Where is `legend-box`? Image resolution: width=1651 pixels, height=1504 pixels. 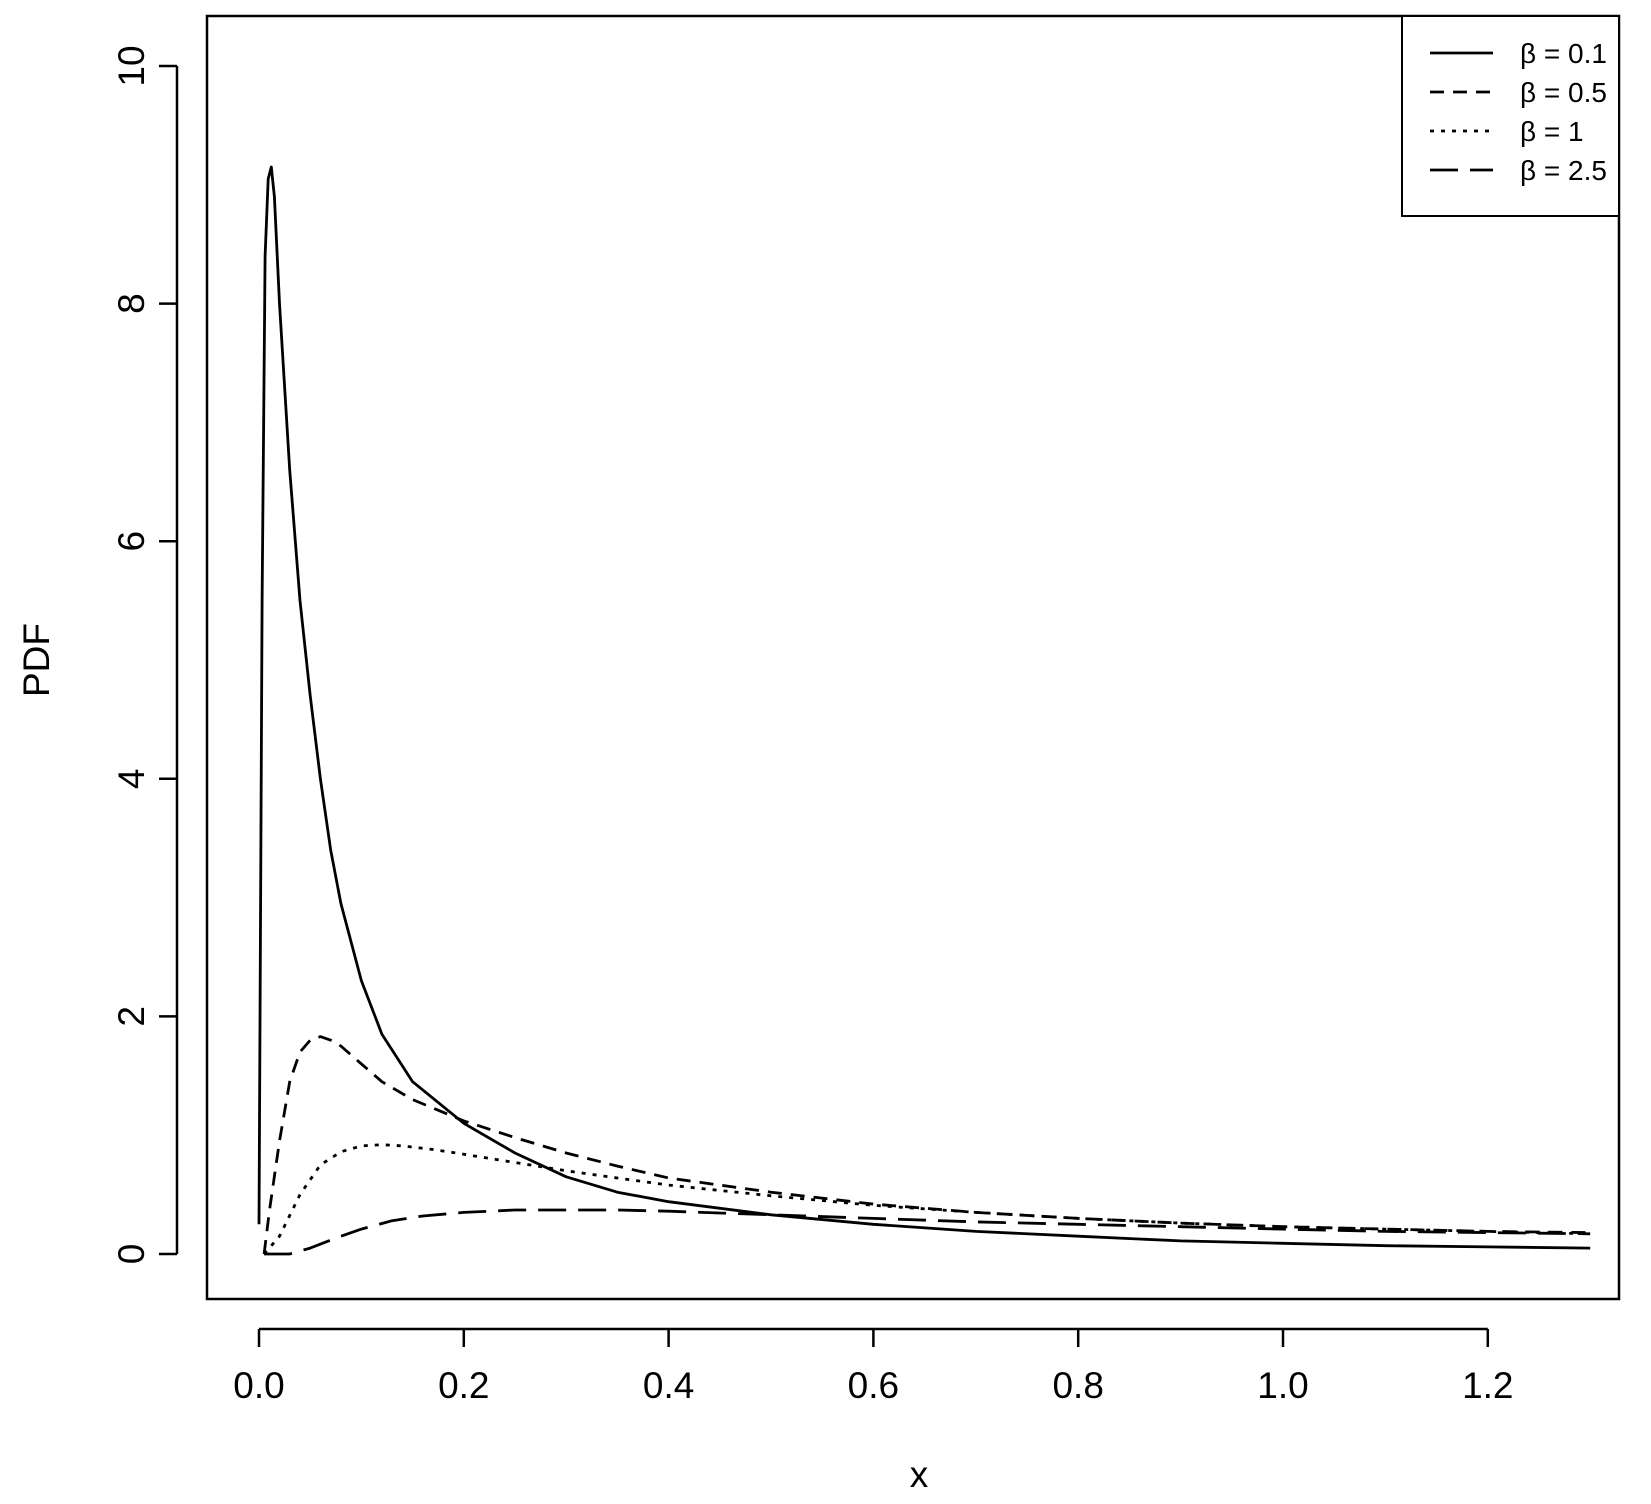 legend-box is located at coordinates (1510, 116).